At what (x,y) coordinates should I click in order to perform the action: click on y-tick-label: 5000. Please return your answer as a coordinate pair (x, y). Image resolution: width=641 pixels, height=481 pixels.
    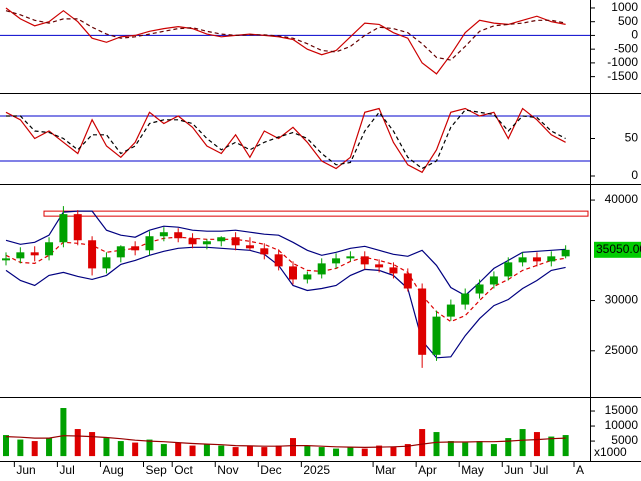
    Looking at the image, I should click on (624, 440).